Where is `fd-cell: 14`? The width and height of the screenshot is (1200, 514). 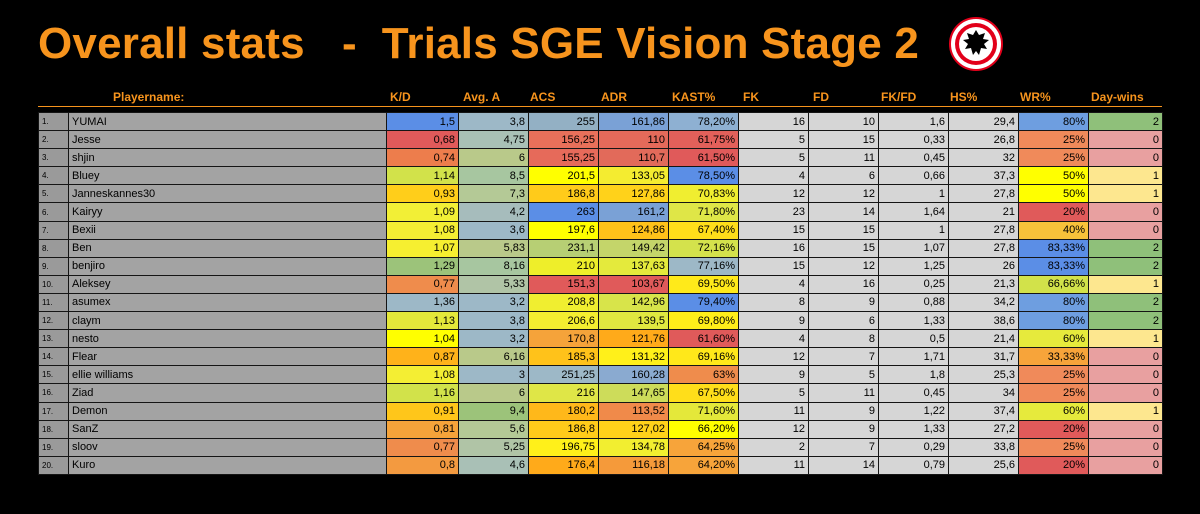 fd-cell: 14 is located at coordinates (843, 212).